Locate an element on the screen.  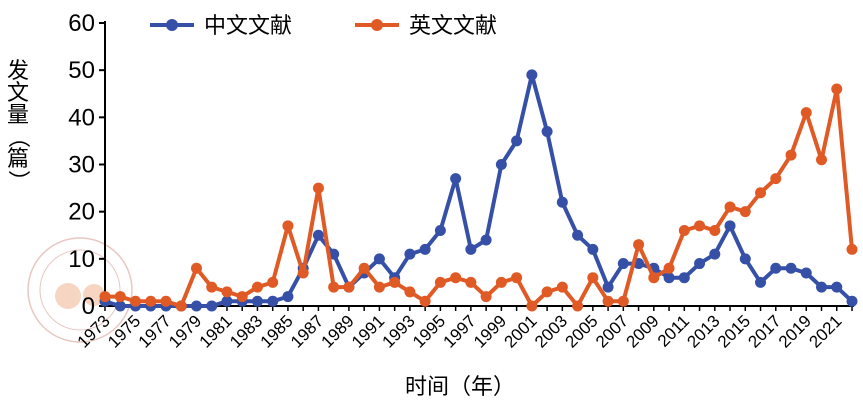
x-tick-label: 1995 is located at coordinates (429, 331).